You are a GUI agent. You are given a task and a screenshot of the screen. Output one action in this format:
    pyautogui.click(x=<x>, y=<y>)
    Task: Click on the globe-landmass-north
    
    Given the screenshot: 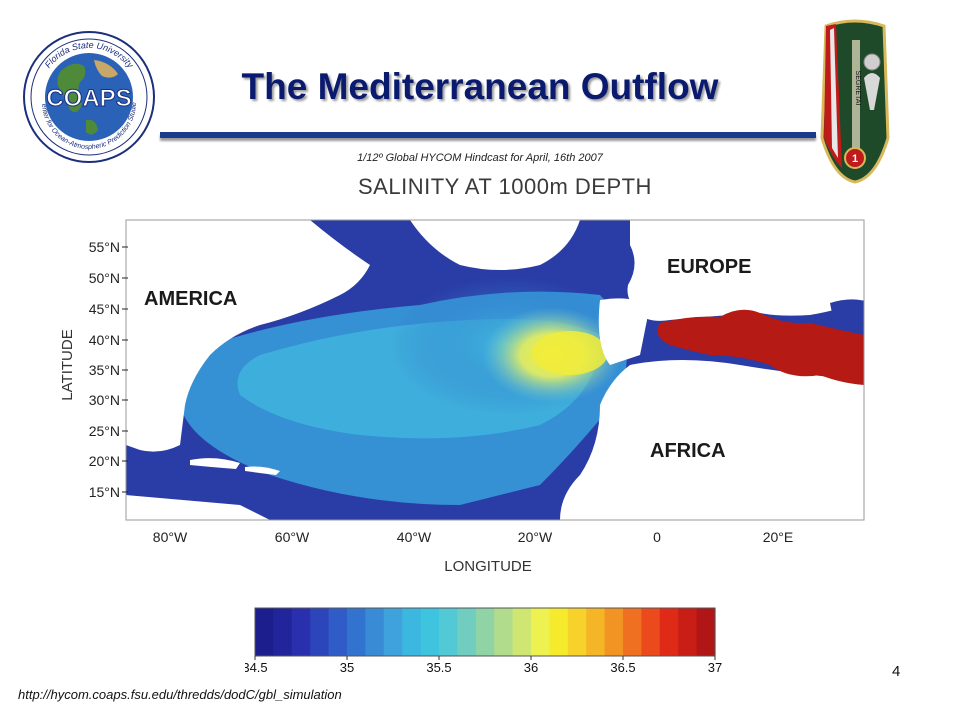 What is the action you would take?
    pyautogui.click(x=106, y=69)
    